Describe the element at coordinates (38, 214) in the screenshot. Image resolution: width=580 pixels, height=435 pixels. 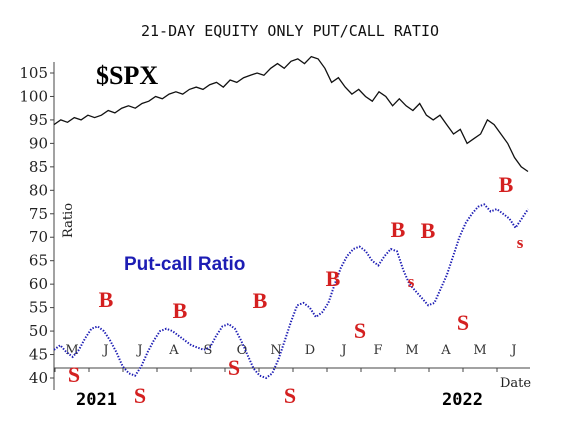
I see `y-tick-label: 75` at that location.